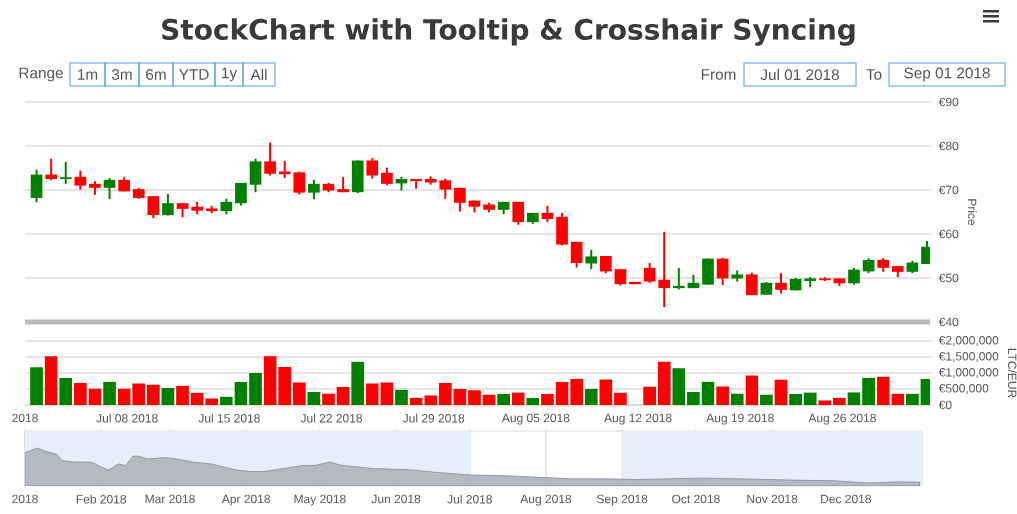  I want to click on x-tick-label: Jul 2018, so click(469, 499).